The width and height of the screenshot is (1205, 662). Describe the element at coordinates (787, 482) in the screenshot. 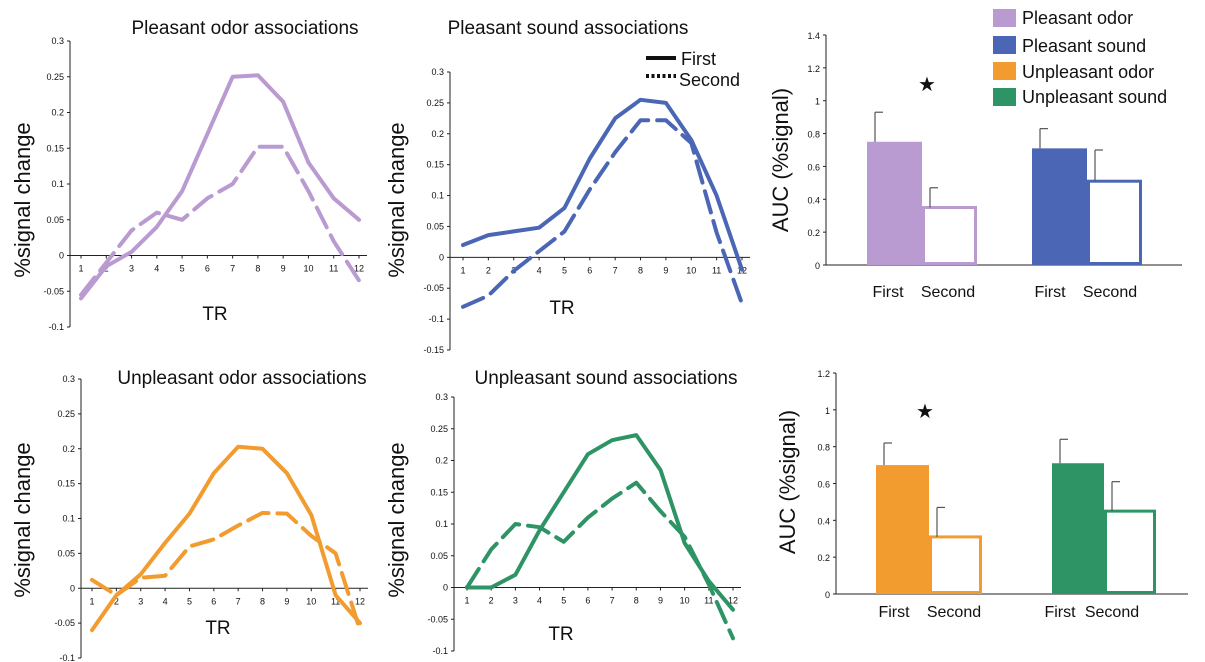

I see `ylabel-auc-bottom: AUC (%signal)` at that location.